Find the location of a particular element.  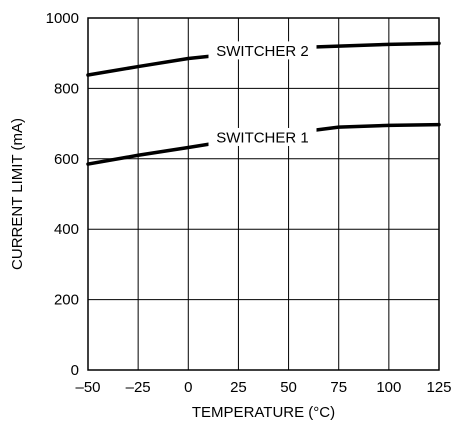

x-tick-label: 75 is located at coordinates (338, 387).